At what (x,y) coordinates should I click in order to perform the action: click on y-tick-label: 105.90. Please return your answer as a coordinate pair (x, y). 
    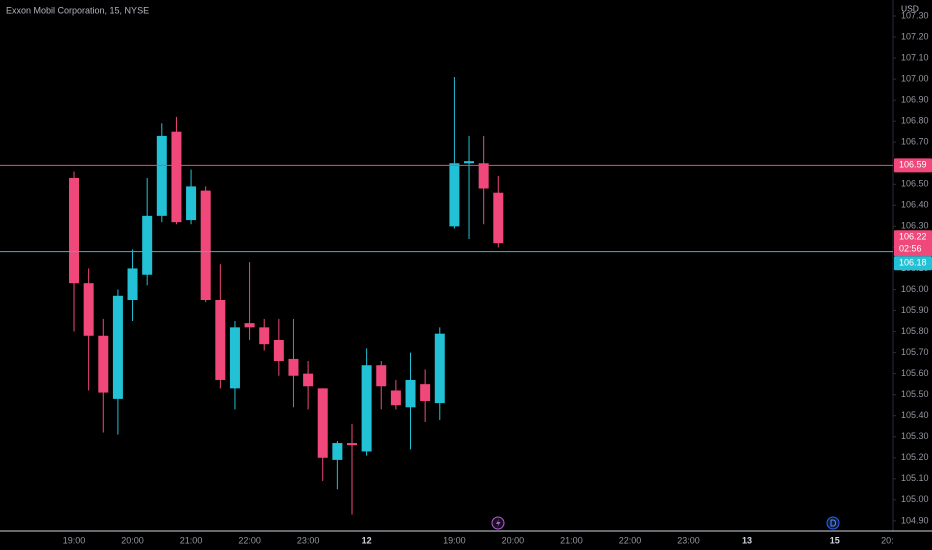
    Looking at the image, I should click on (915, 310).